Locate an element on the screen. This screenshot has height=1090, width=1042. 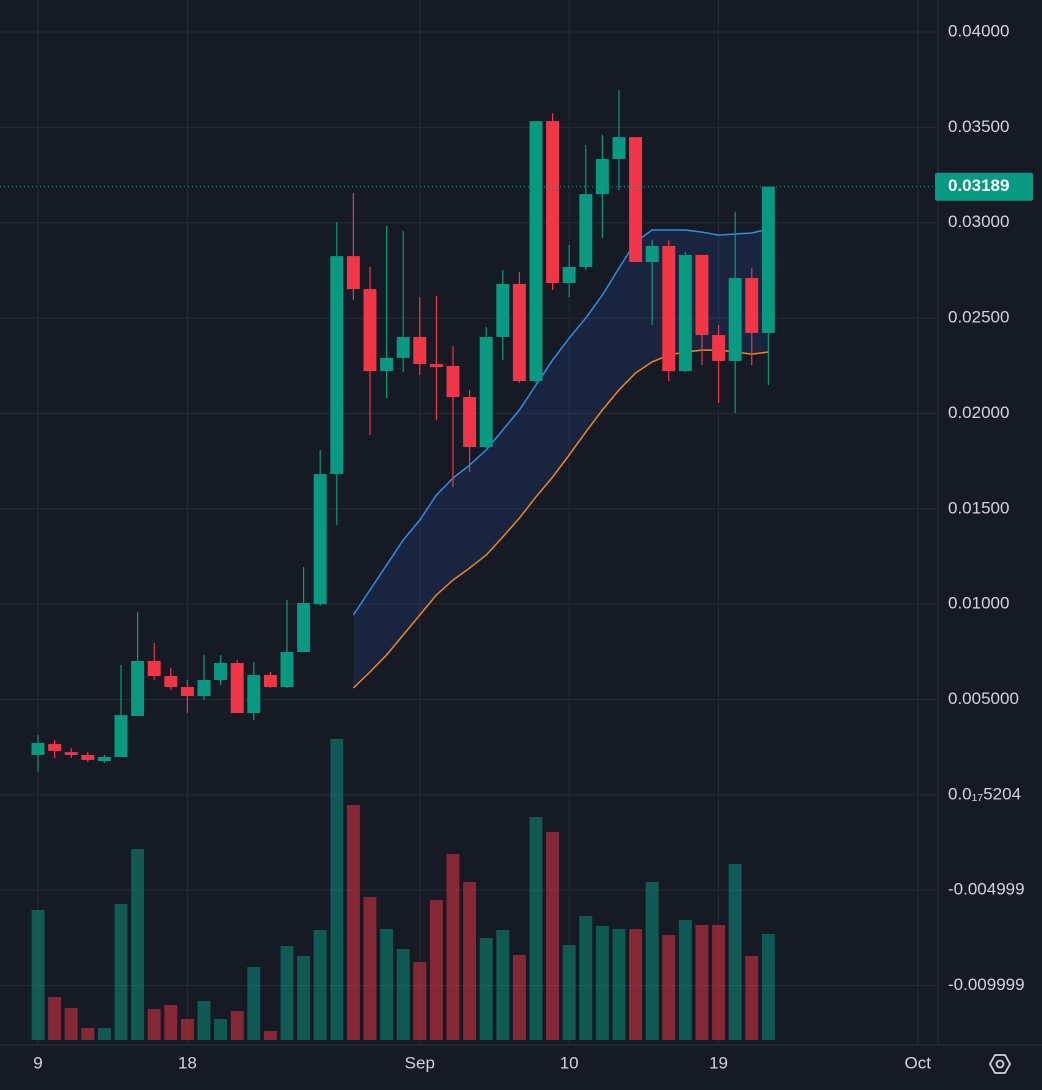
x-tick-label: 10 is located at coordinates (569, 1062).